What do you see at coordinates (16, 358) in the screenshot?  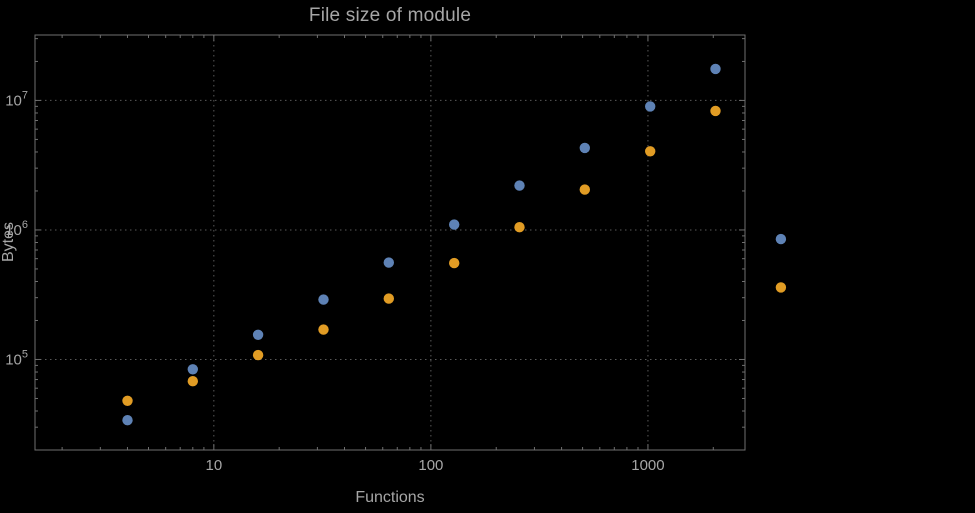 I see `y-tick-label: 10⁵` at bounding box center [16, 358].